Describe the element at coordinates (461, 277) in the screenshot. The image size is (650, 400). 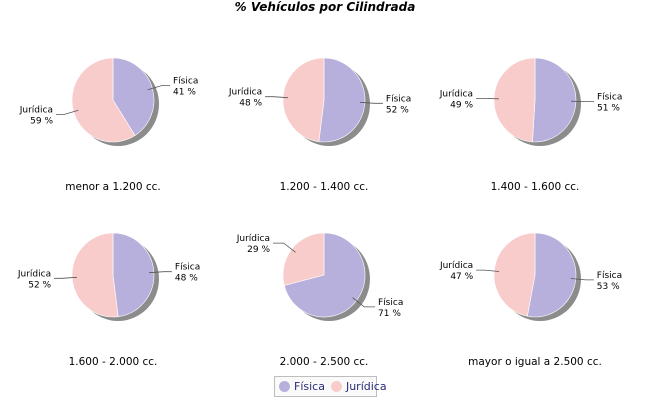
I see `pie-slice-value-label: 47 %` at that location.